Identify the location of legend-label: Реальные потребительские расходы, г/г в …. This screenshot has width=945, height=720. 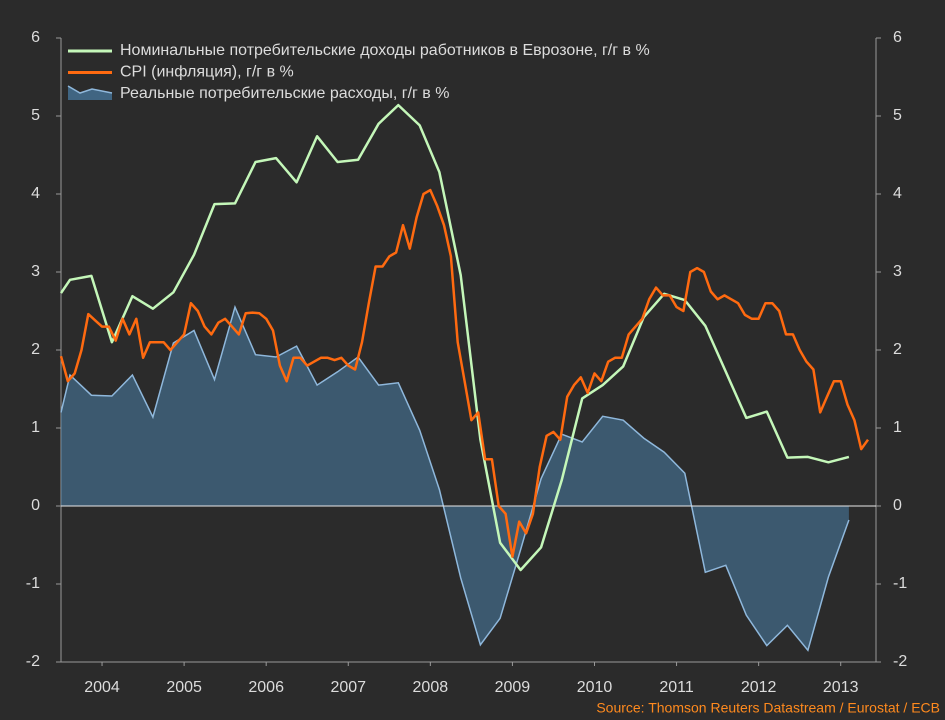
(284, 93).